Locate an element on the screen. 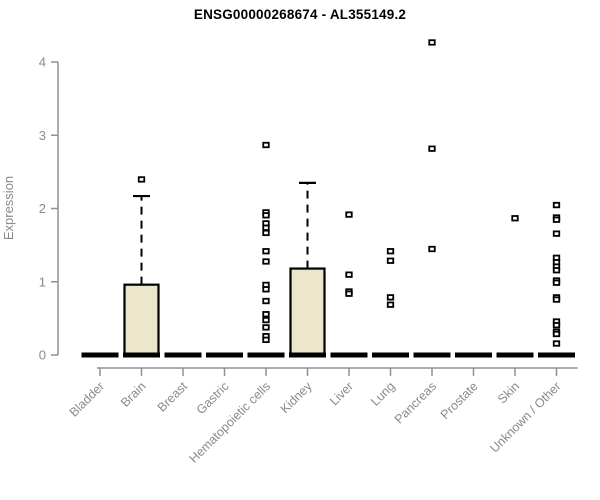 The height and width of the screenshot is (500, 600). median-bar-liver is located at coordinates (349, 355).